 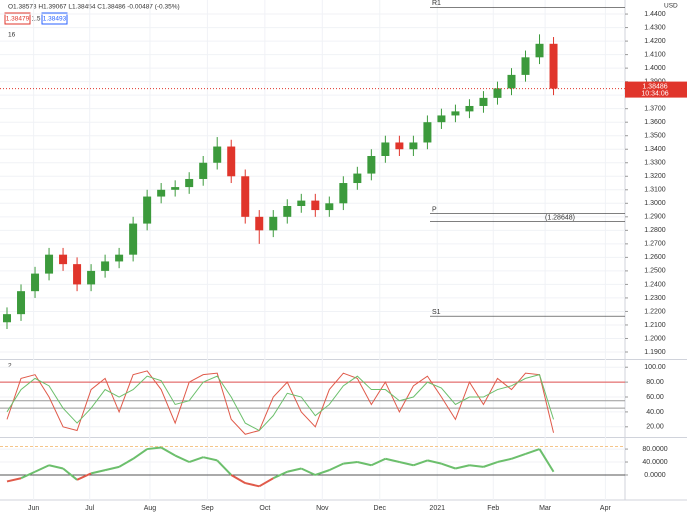 I want to click on y-tick-label: 1.2600, so click(x=655, y=257).